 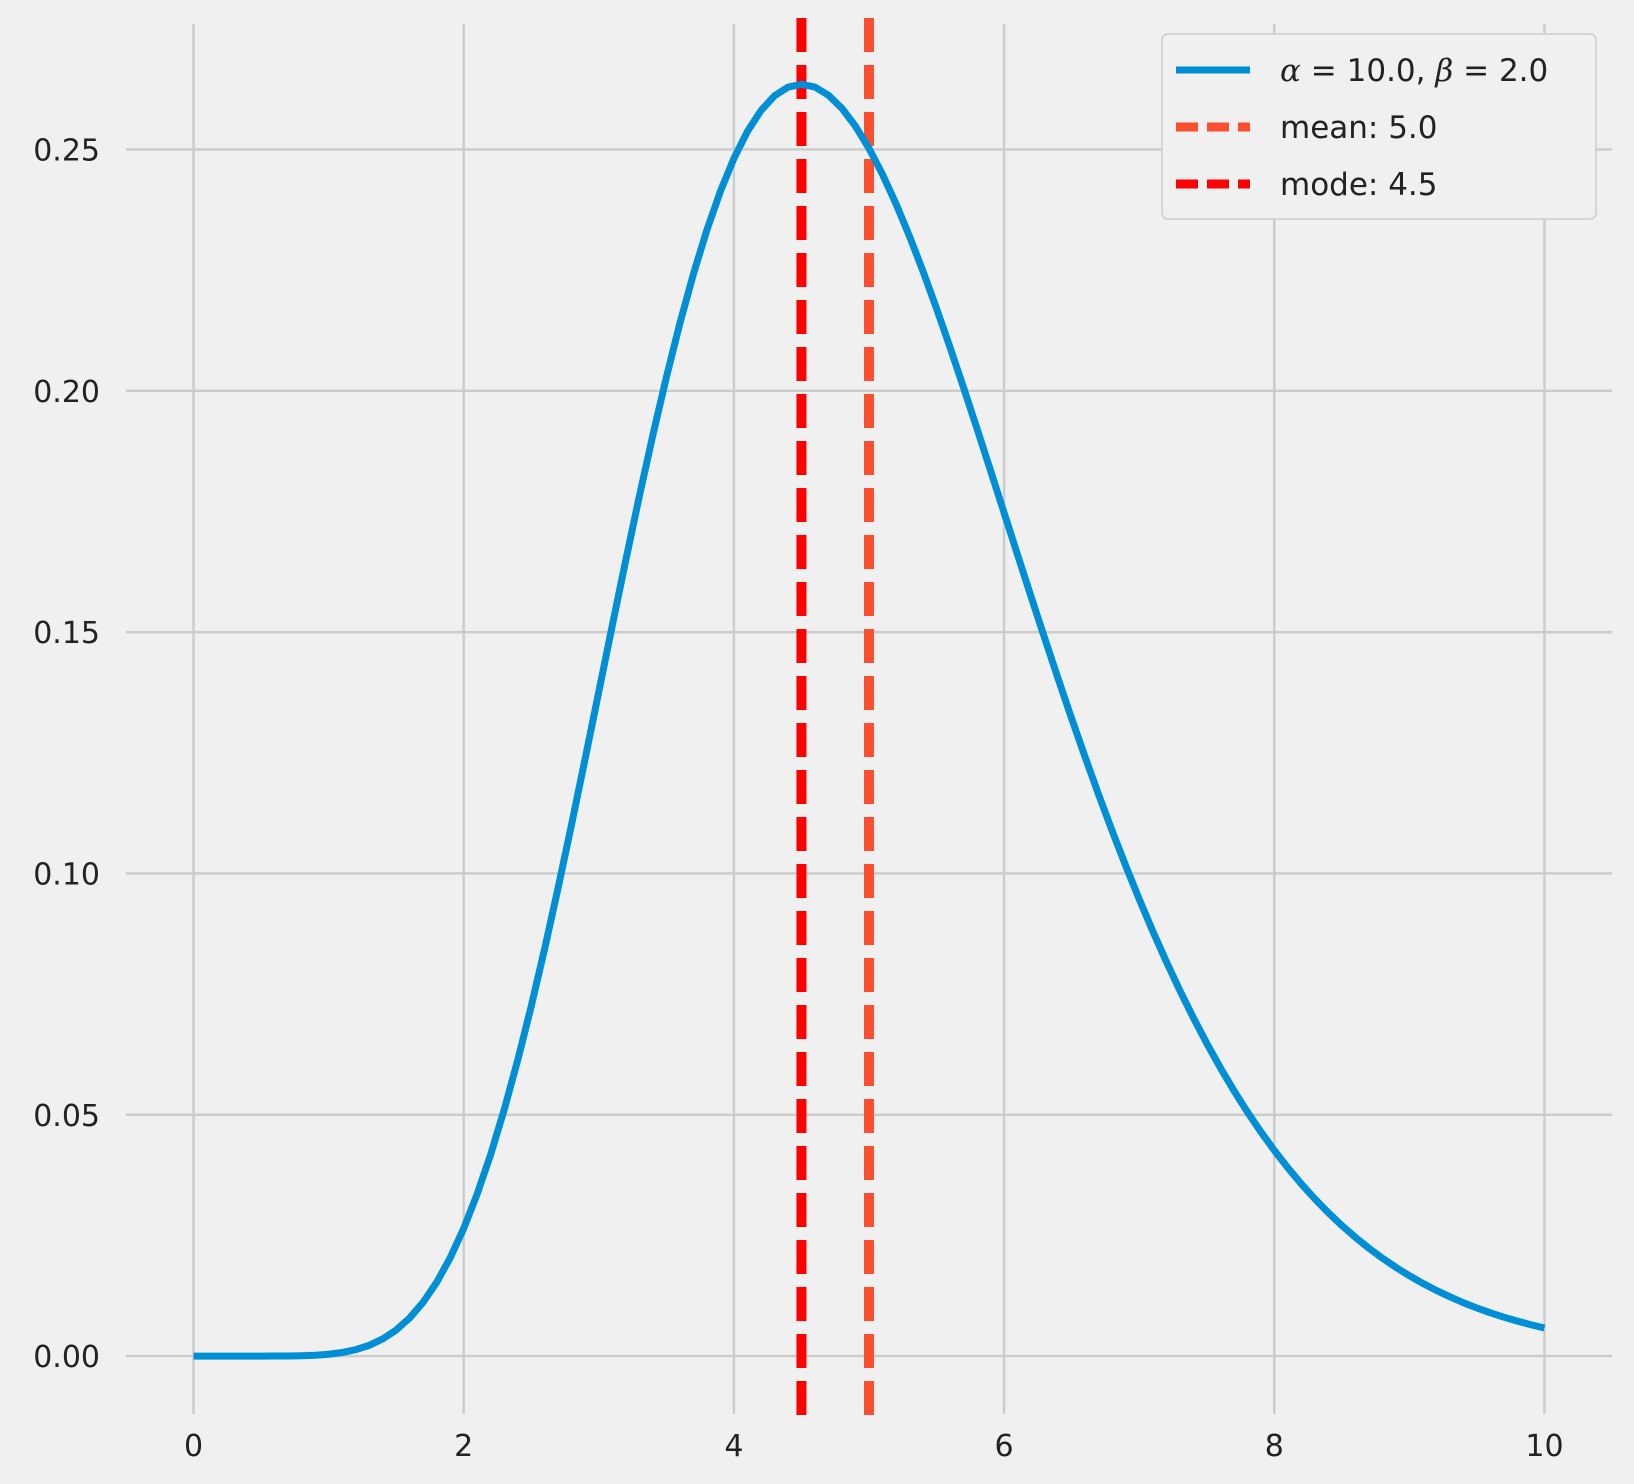 What do you see at coordinates (463, 1446) in the screenshot?
I see `x-tick-label: 2` at bounding box center [463, 1446].